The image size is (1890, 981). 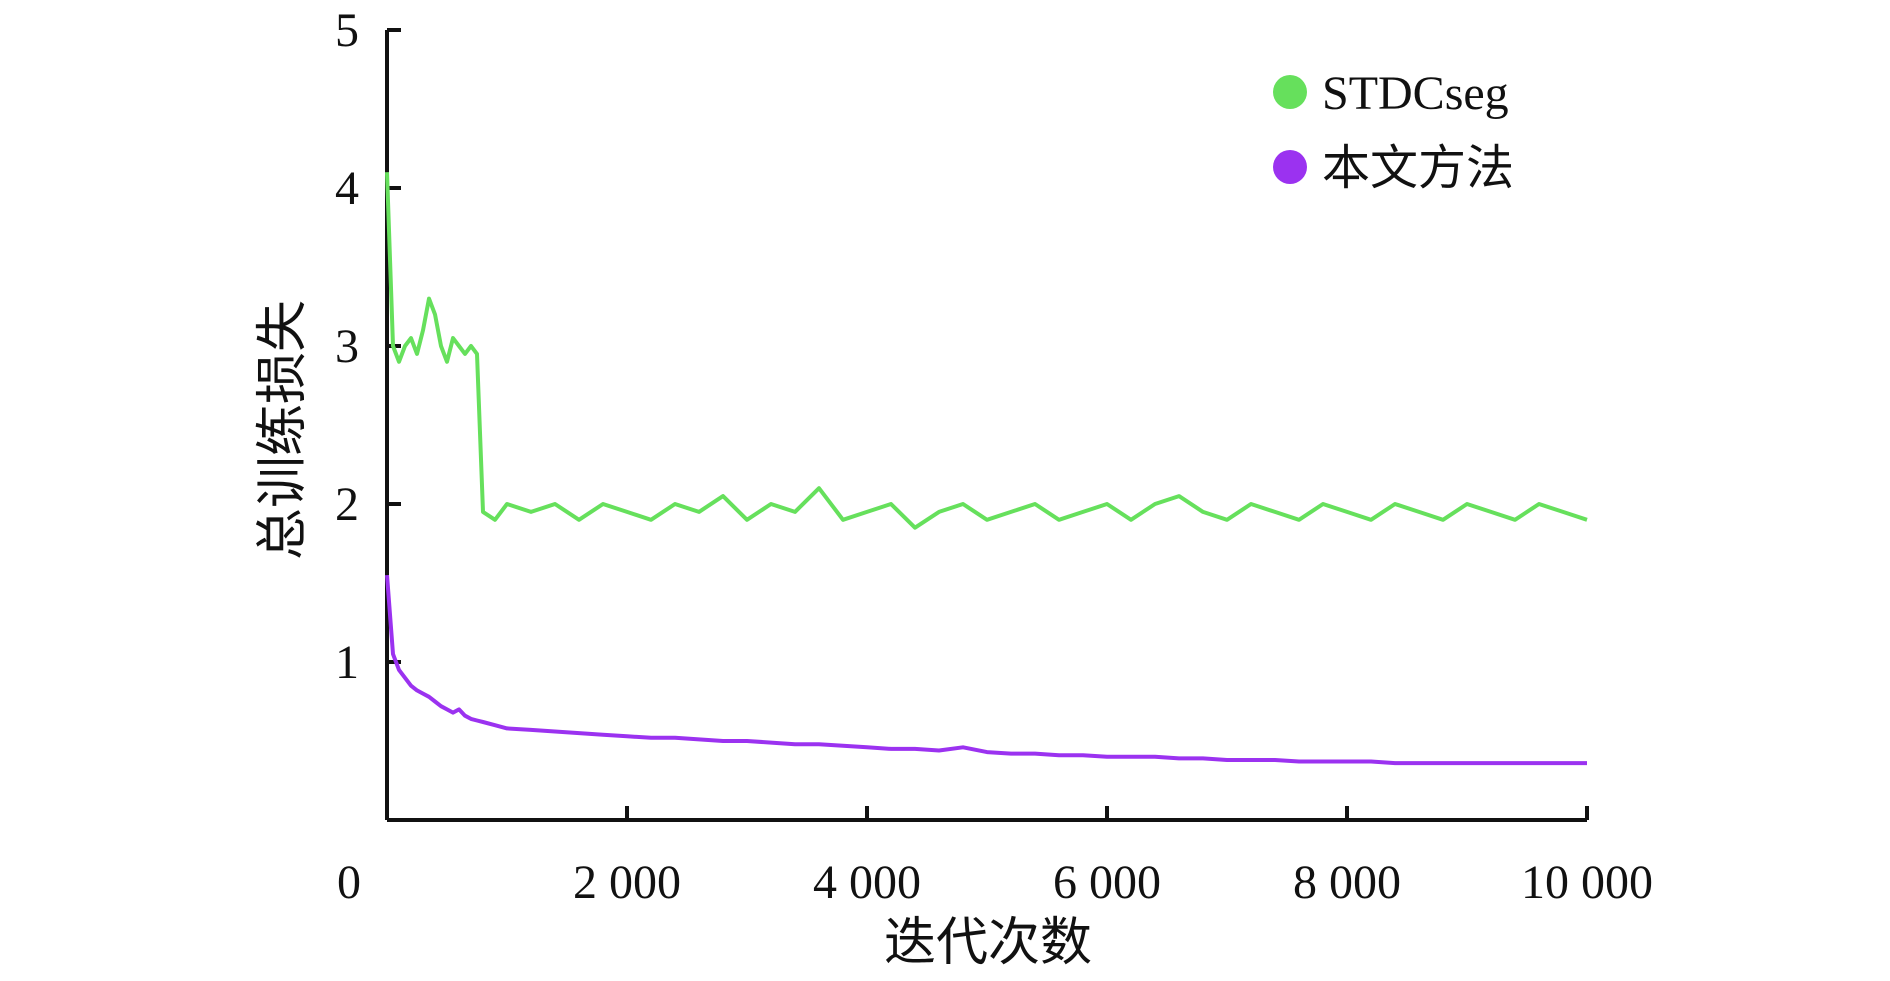 I want to click on x-tick-label: 10 000, so click(x=1587, y=882).